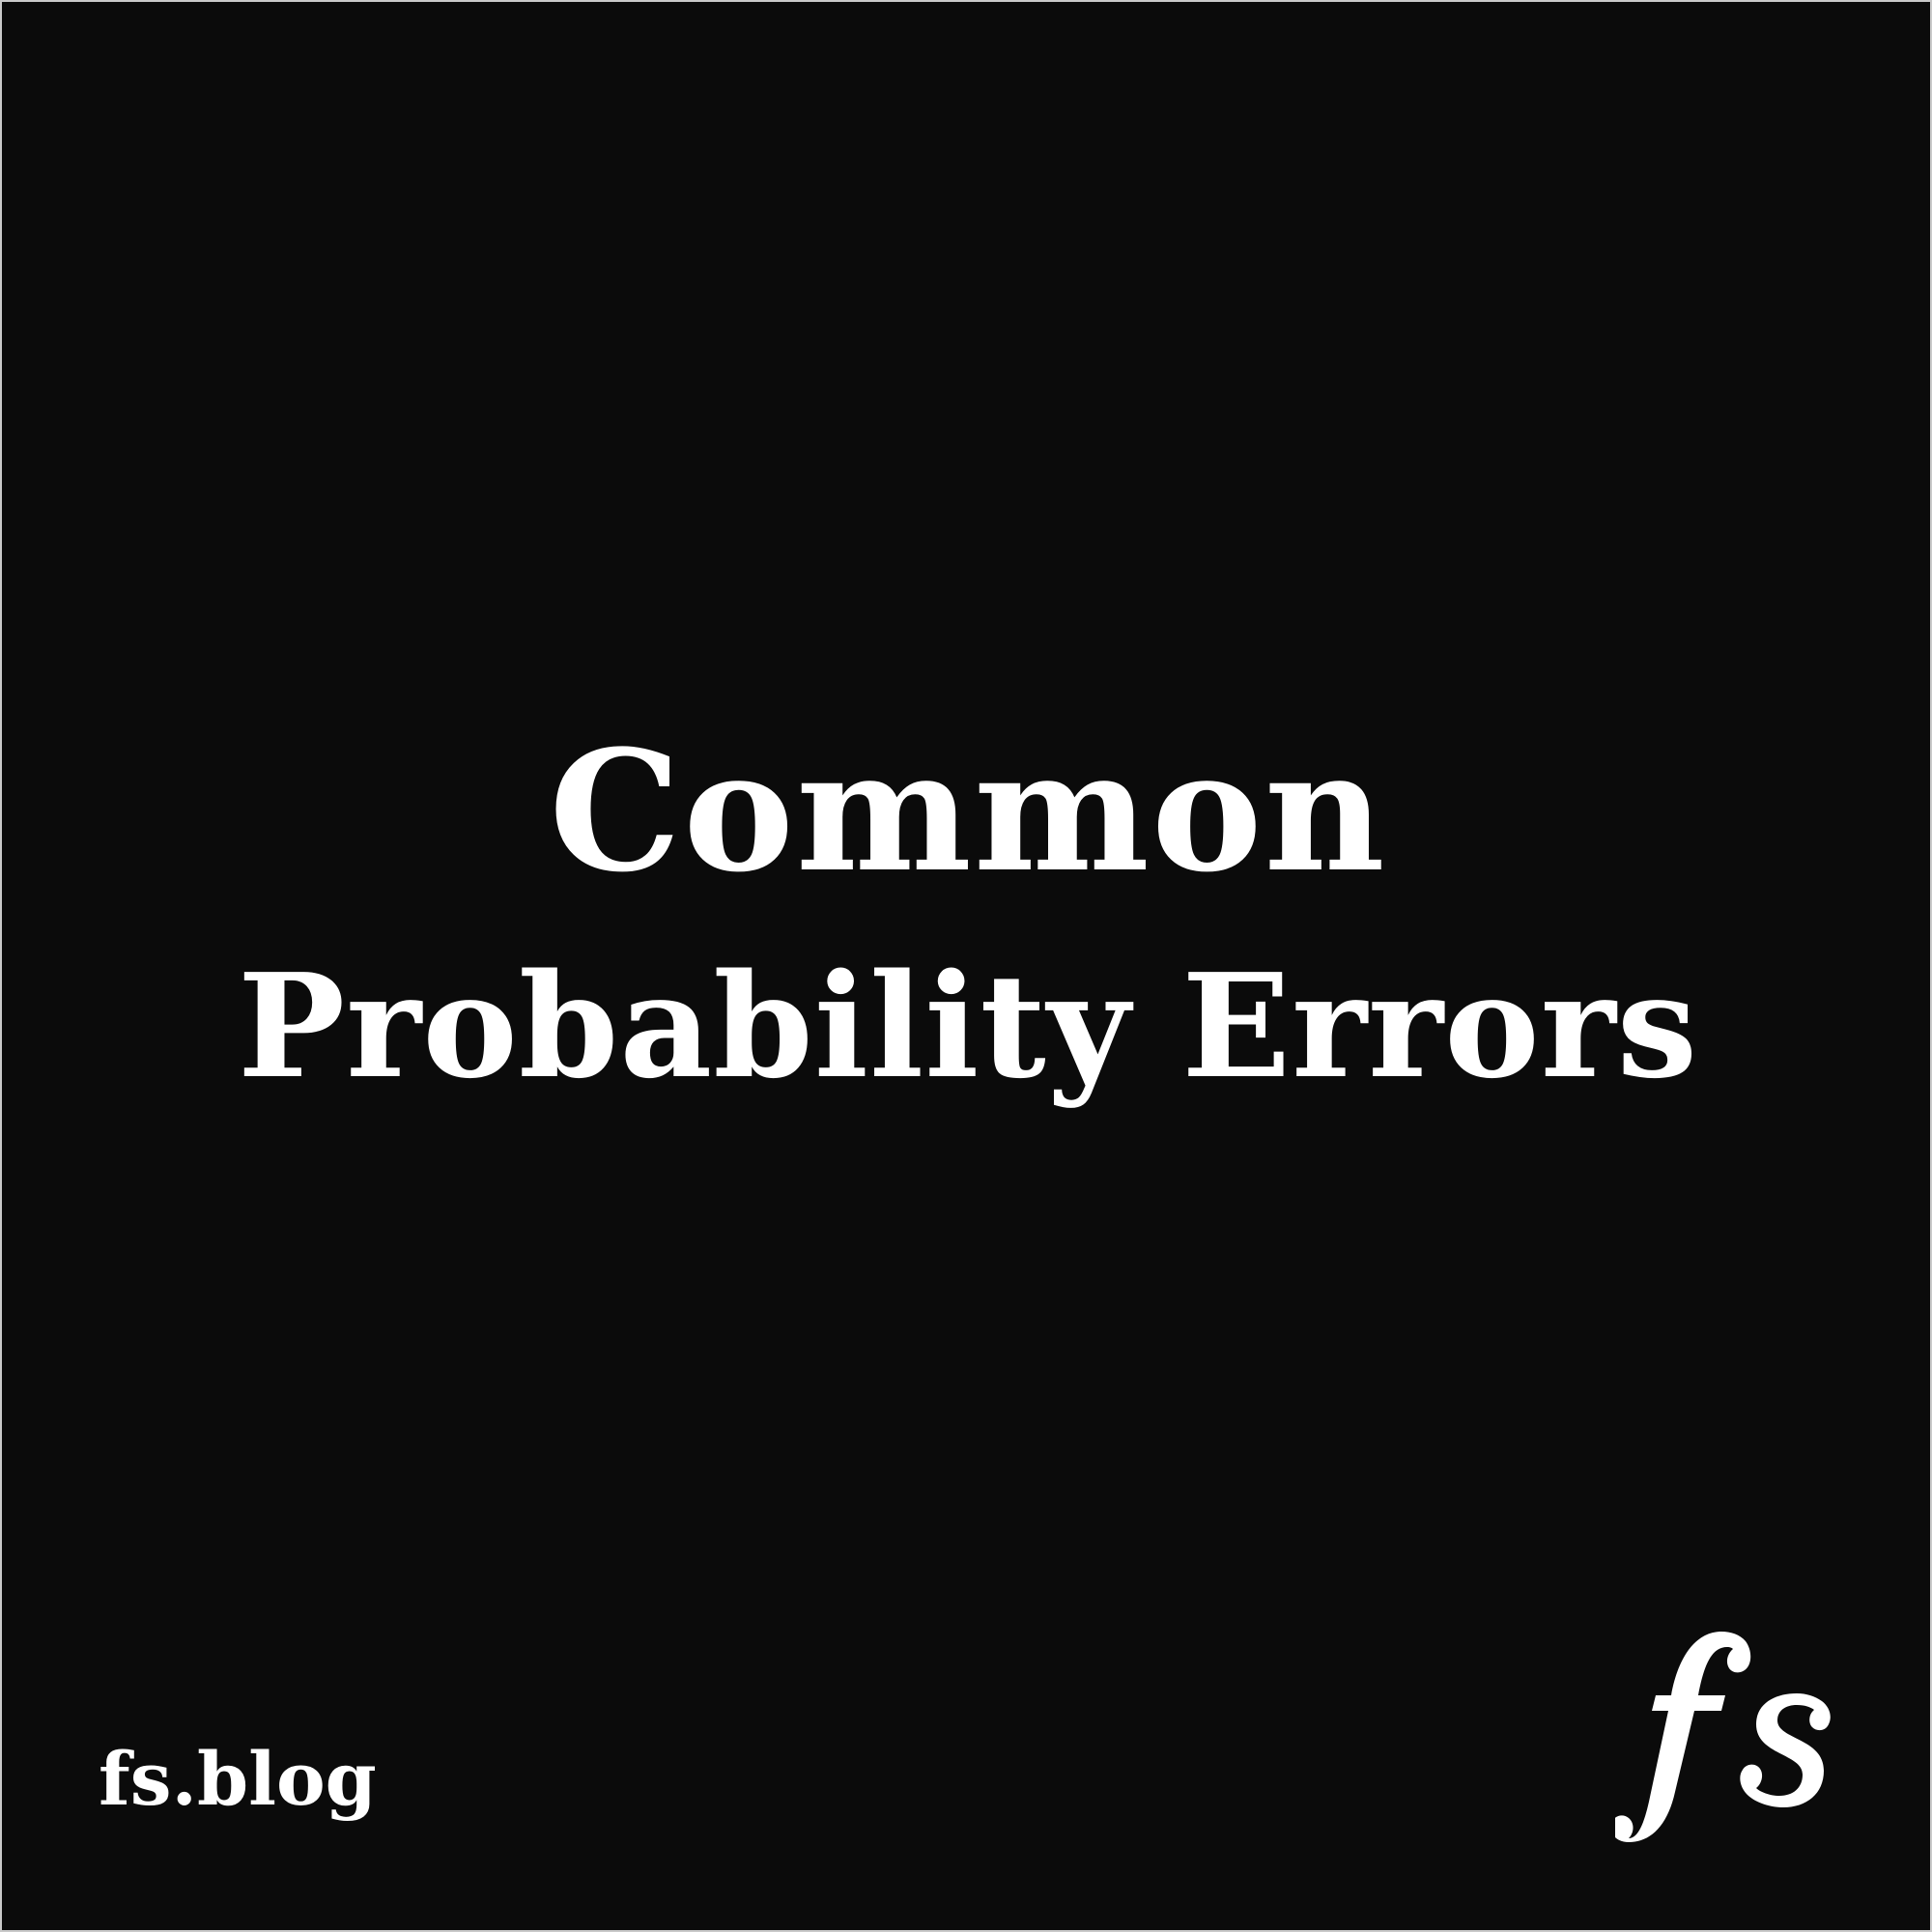  What do you see at coordinates (968, 811) in the screenshot?
I see `title-line-1: Common` at bounding box center [968, 811].